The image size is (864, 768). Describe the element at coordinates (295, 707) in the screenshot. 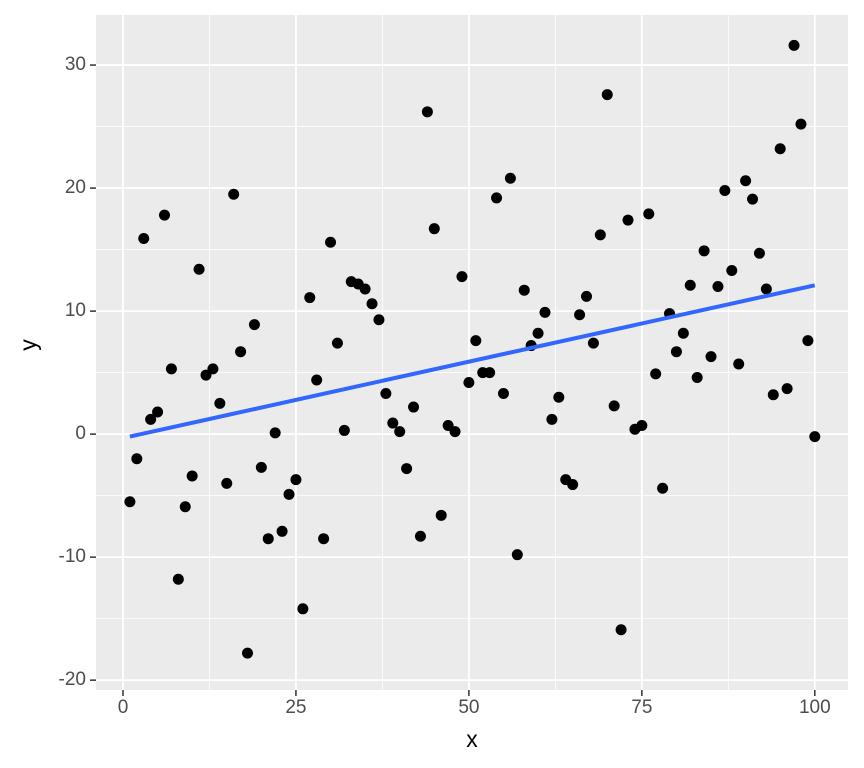

I see `x-tick-label: 25` at that location.